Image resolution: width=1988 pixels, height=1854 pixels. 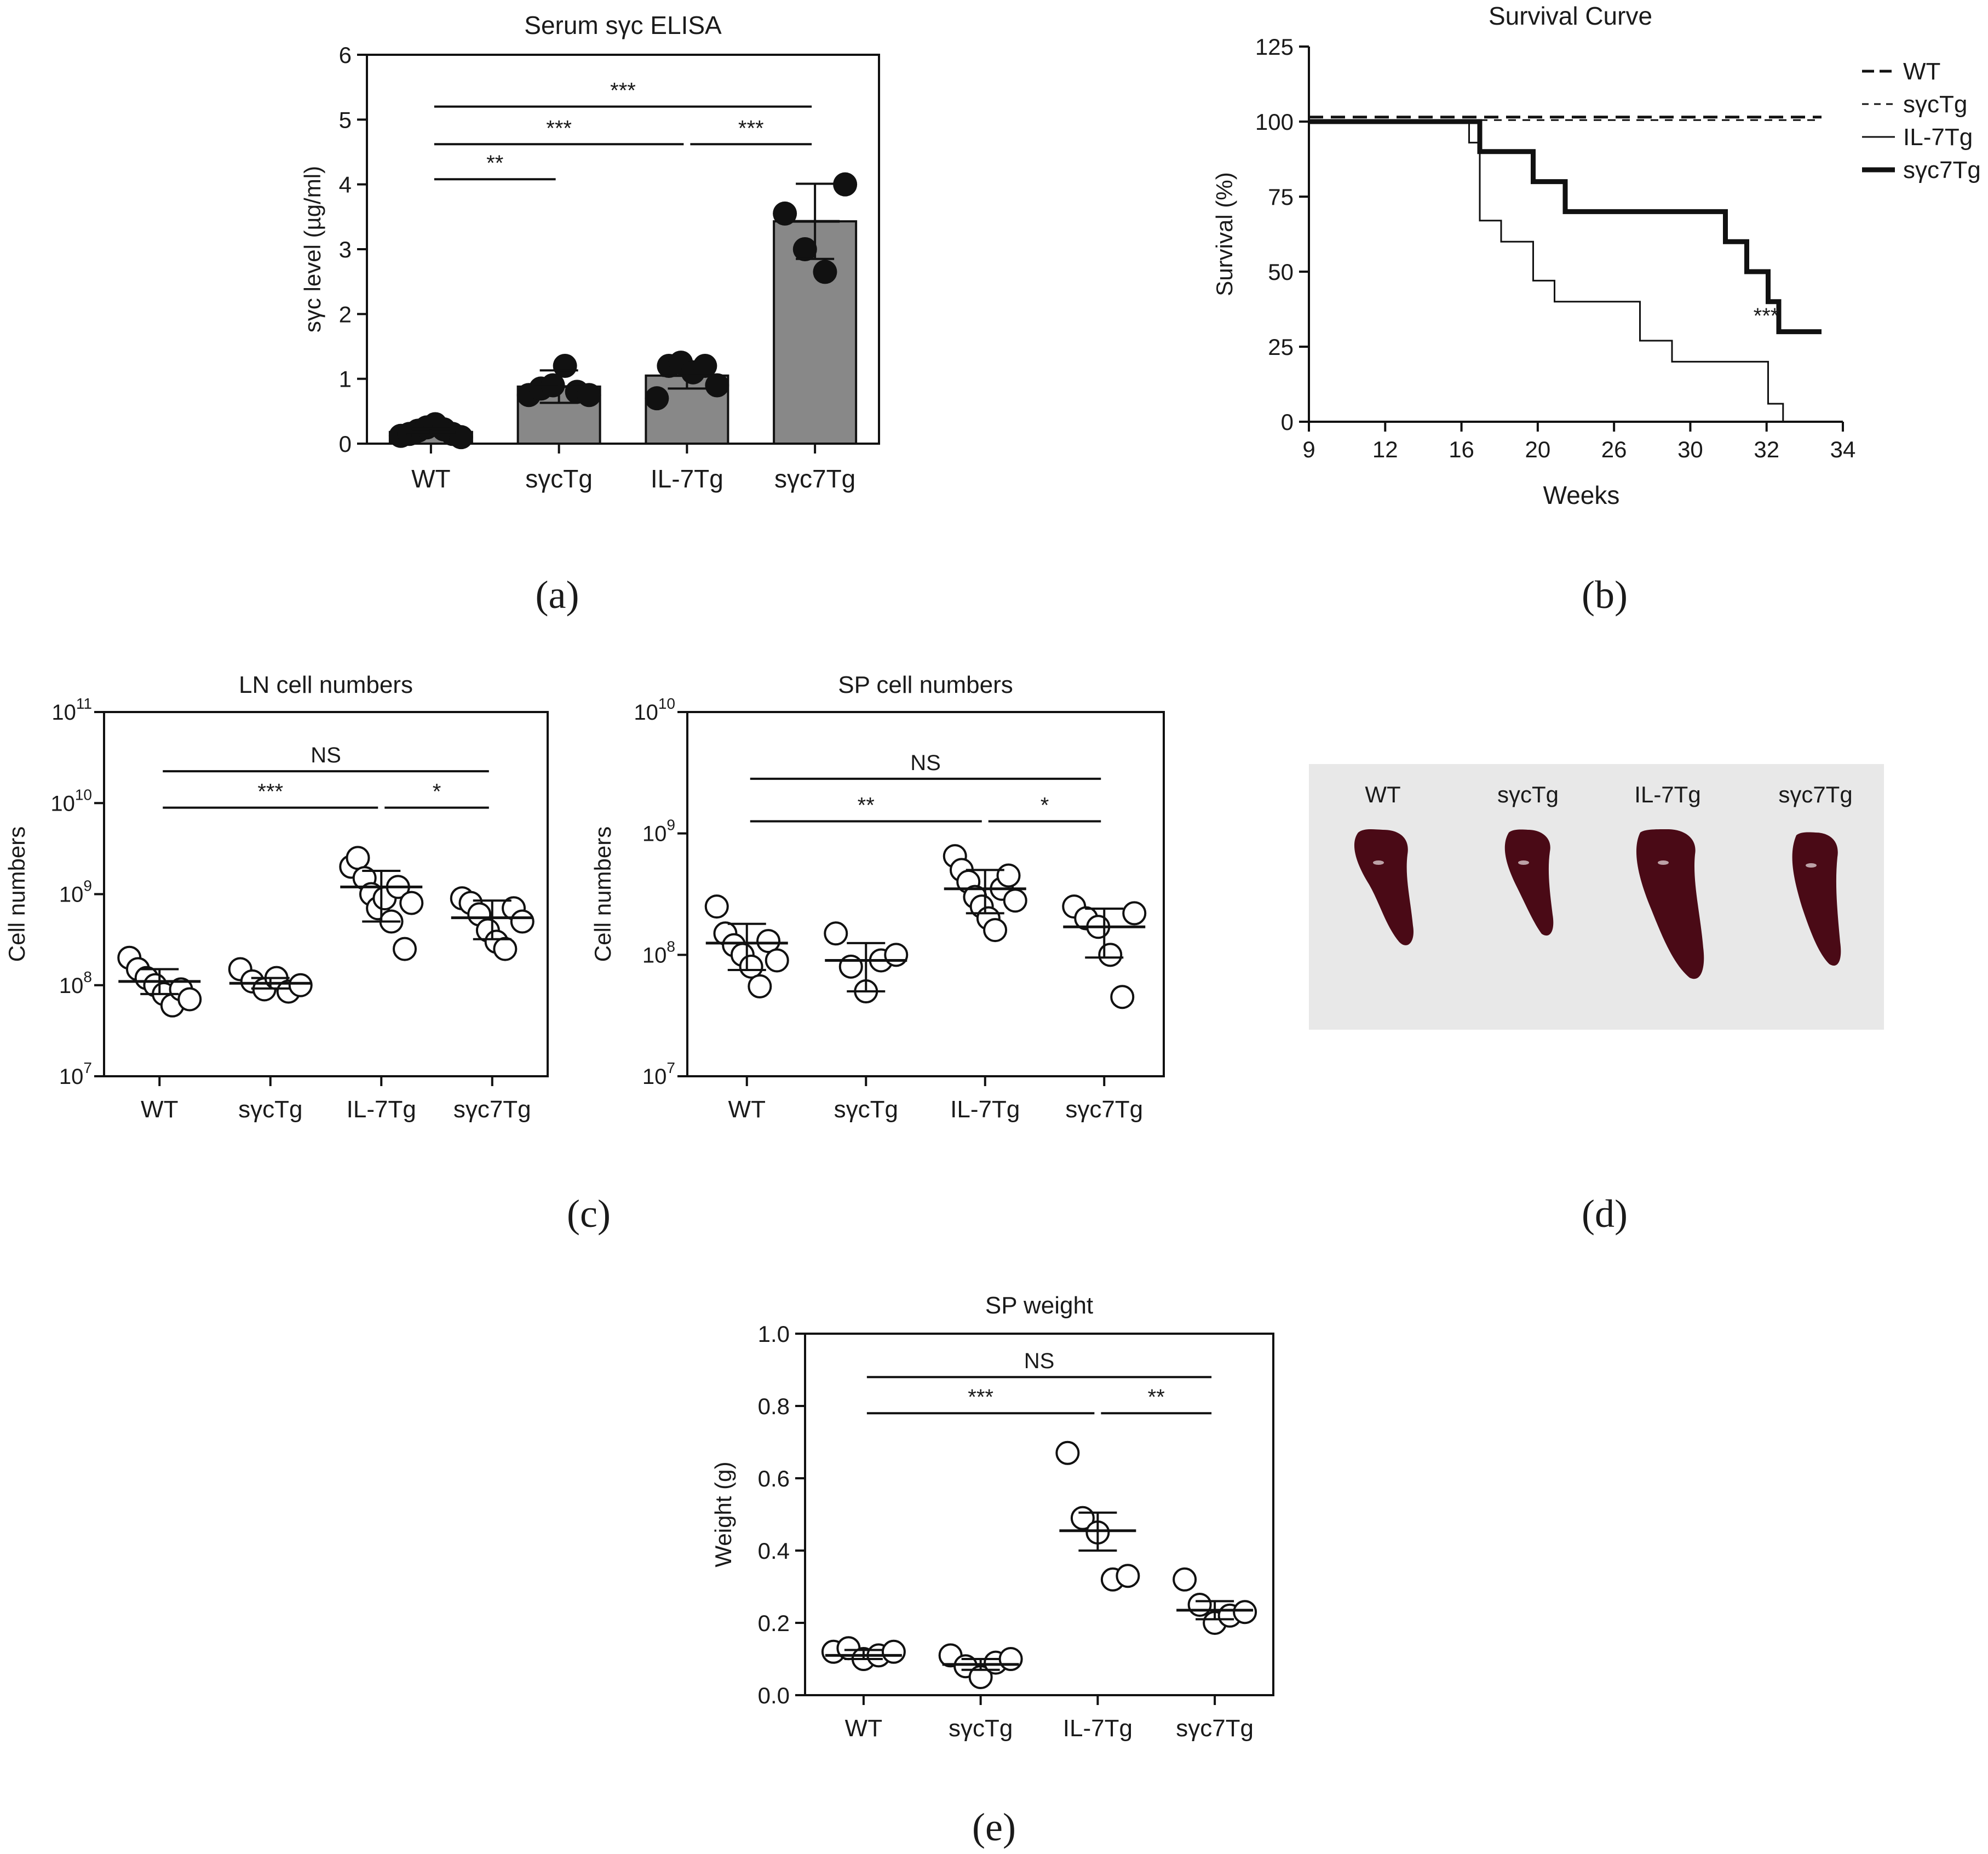 What do you see at coordinates (71, 710) in the screenshot?
I see `y-tick-label: 1011` at bounding box center [71, 710].